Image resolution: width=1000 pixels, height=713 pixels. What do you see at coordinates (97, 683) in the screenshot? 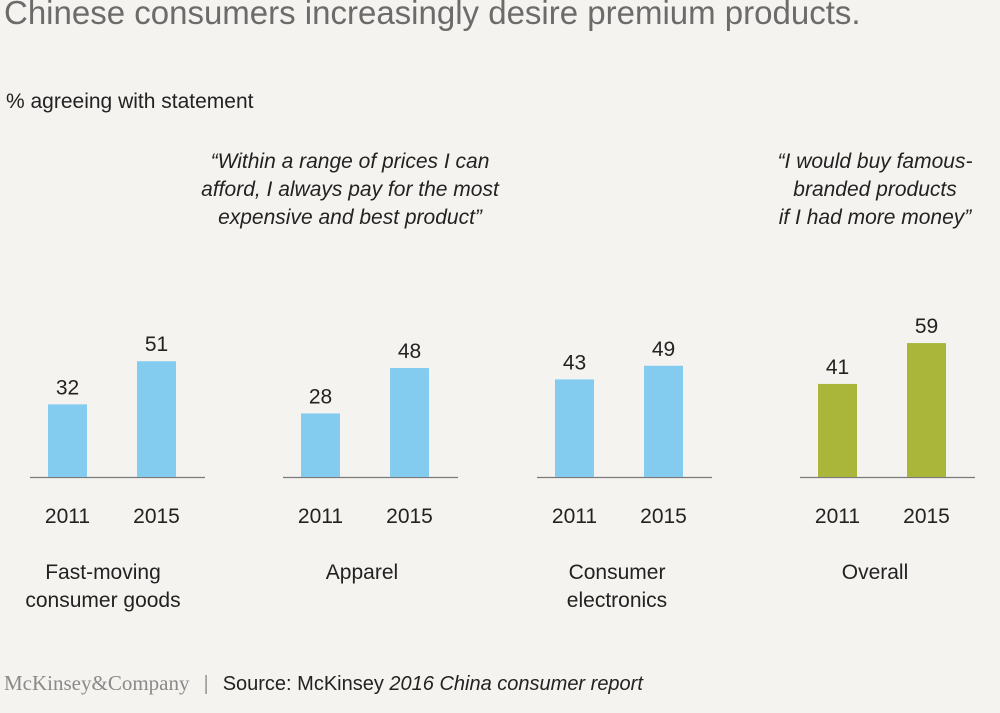
I see `brand-logo-text: McKinsey&Company` at bounding box center [97, 683].